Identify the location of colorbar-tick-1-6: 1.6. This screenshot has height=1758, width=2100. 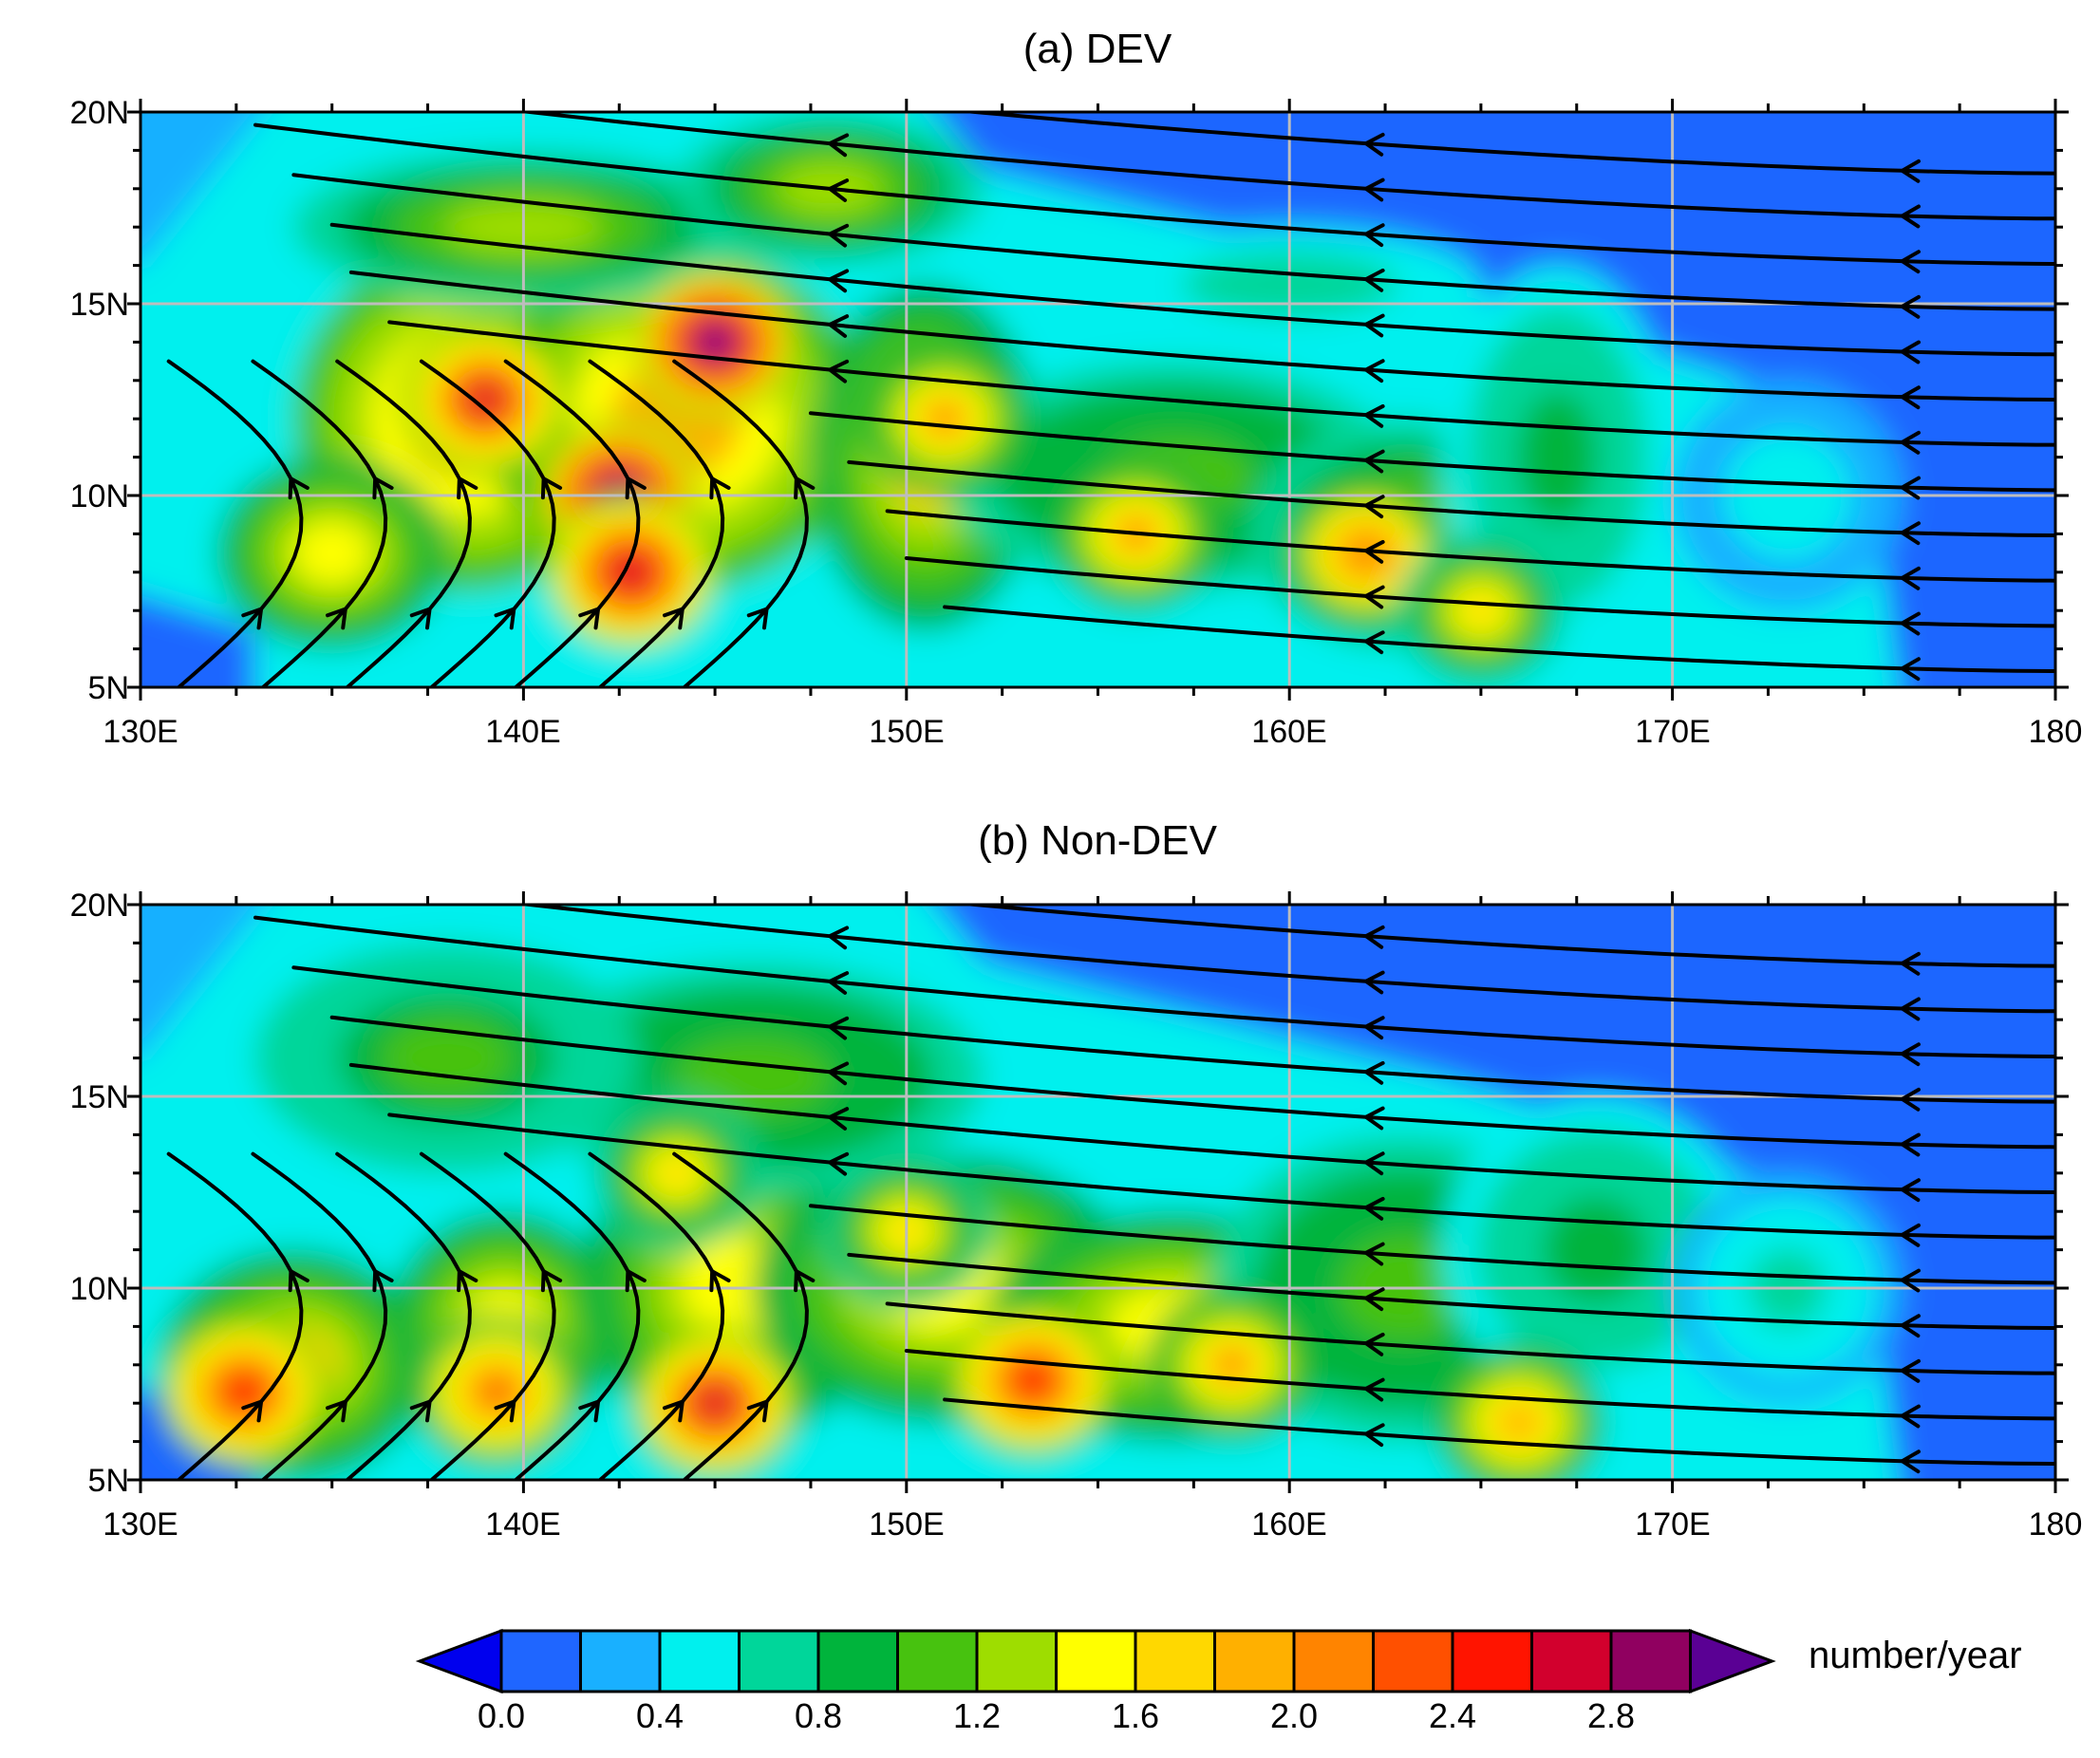
(1135, 1715).